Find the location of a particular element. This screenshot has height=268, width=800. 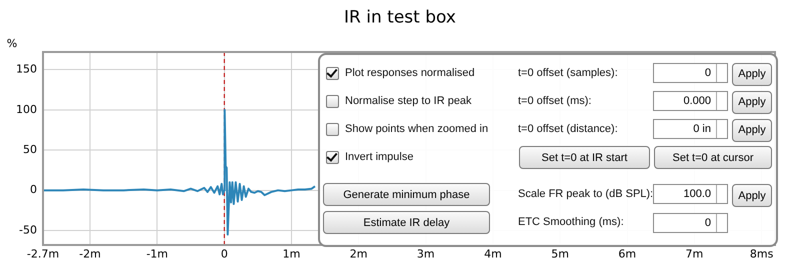

annotation: Plot responses normalised is located at coordinates (410, 73).